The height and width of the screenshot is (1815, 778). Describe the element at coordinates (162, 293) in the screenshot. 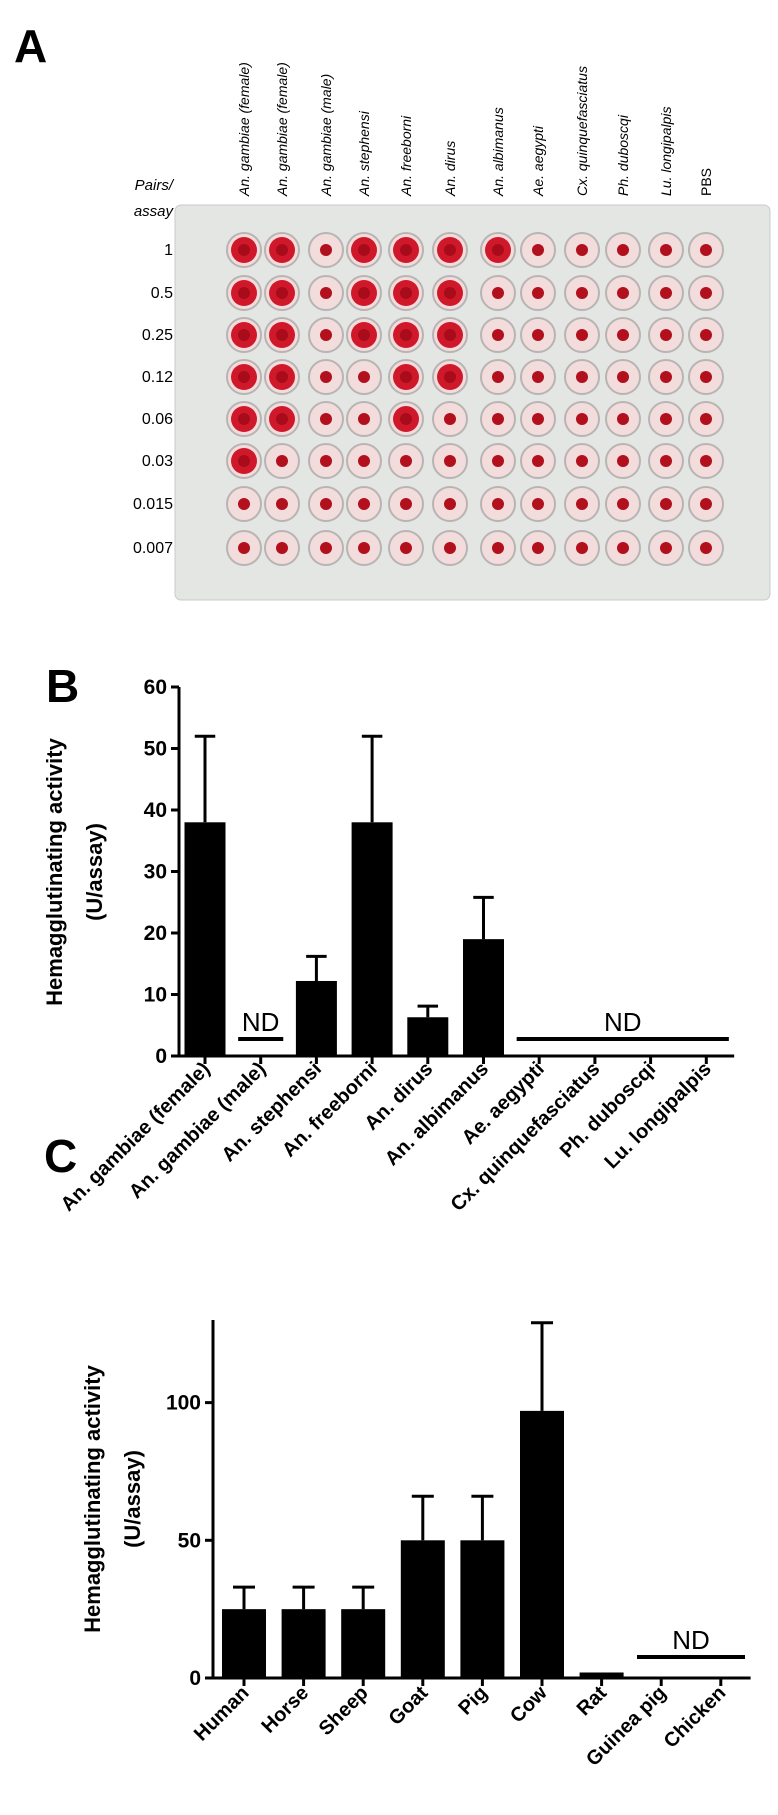

I see `row-label: 0.5` at that location.